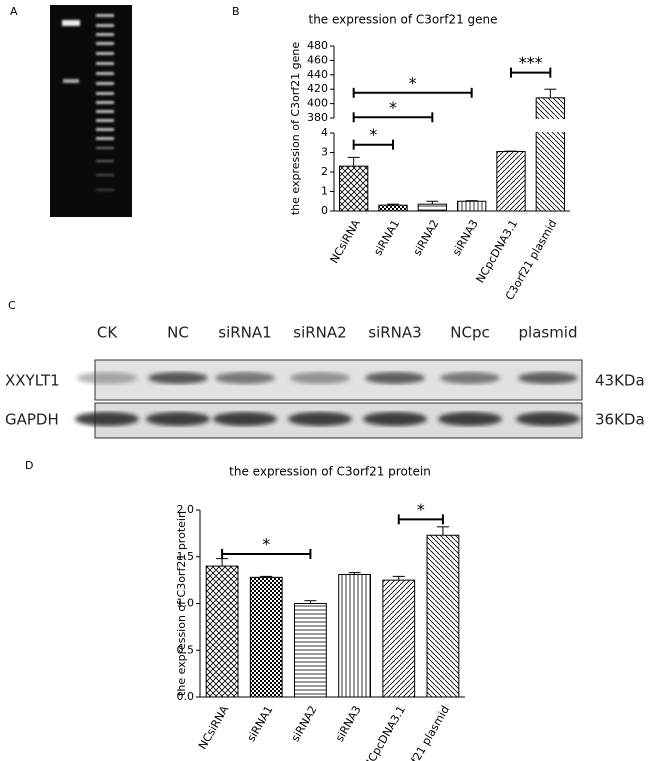  What do you see at coordinates (394, 333) in the screenshot?
I see `lane-label: siRNA3` at bounding box center [394, 333].